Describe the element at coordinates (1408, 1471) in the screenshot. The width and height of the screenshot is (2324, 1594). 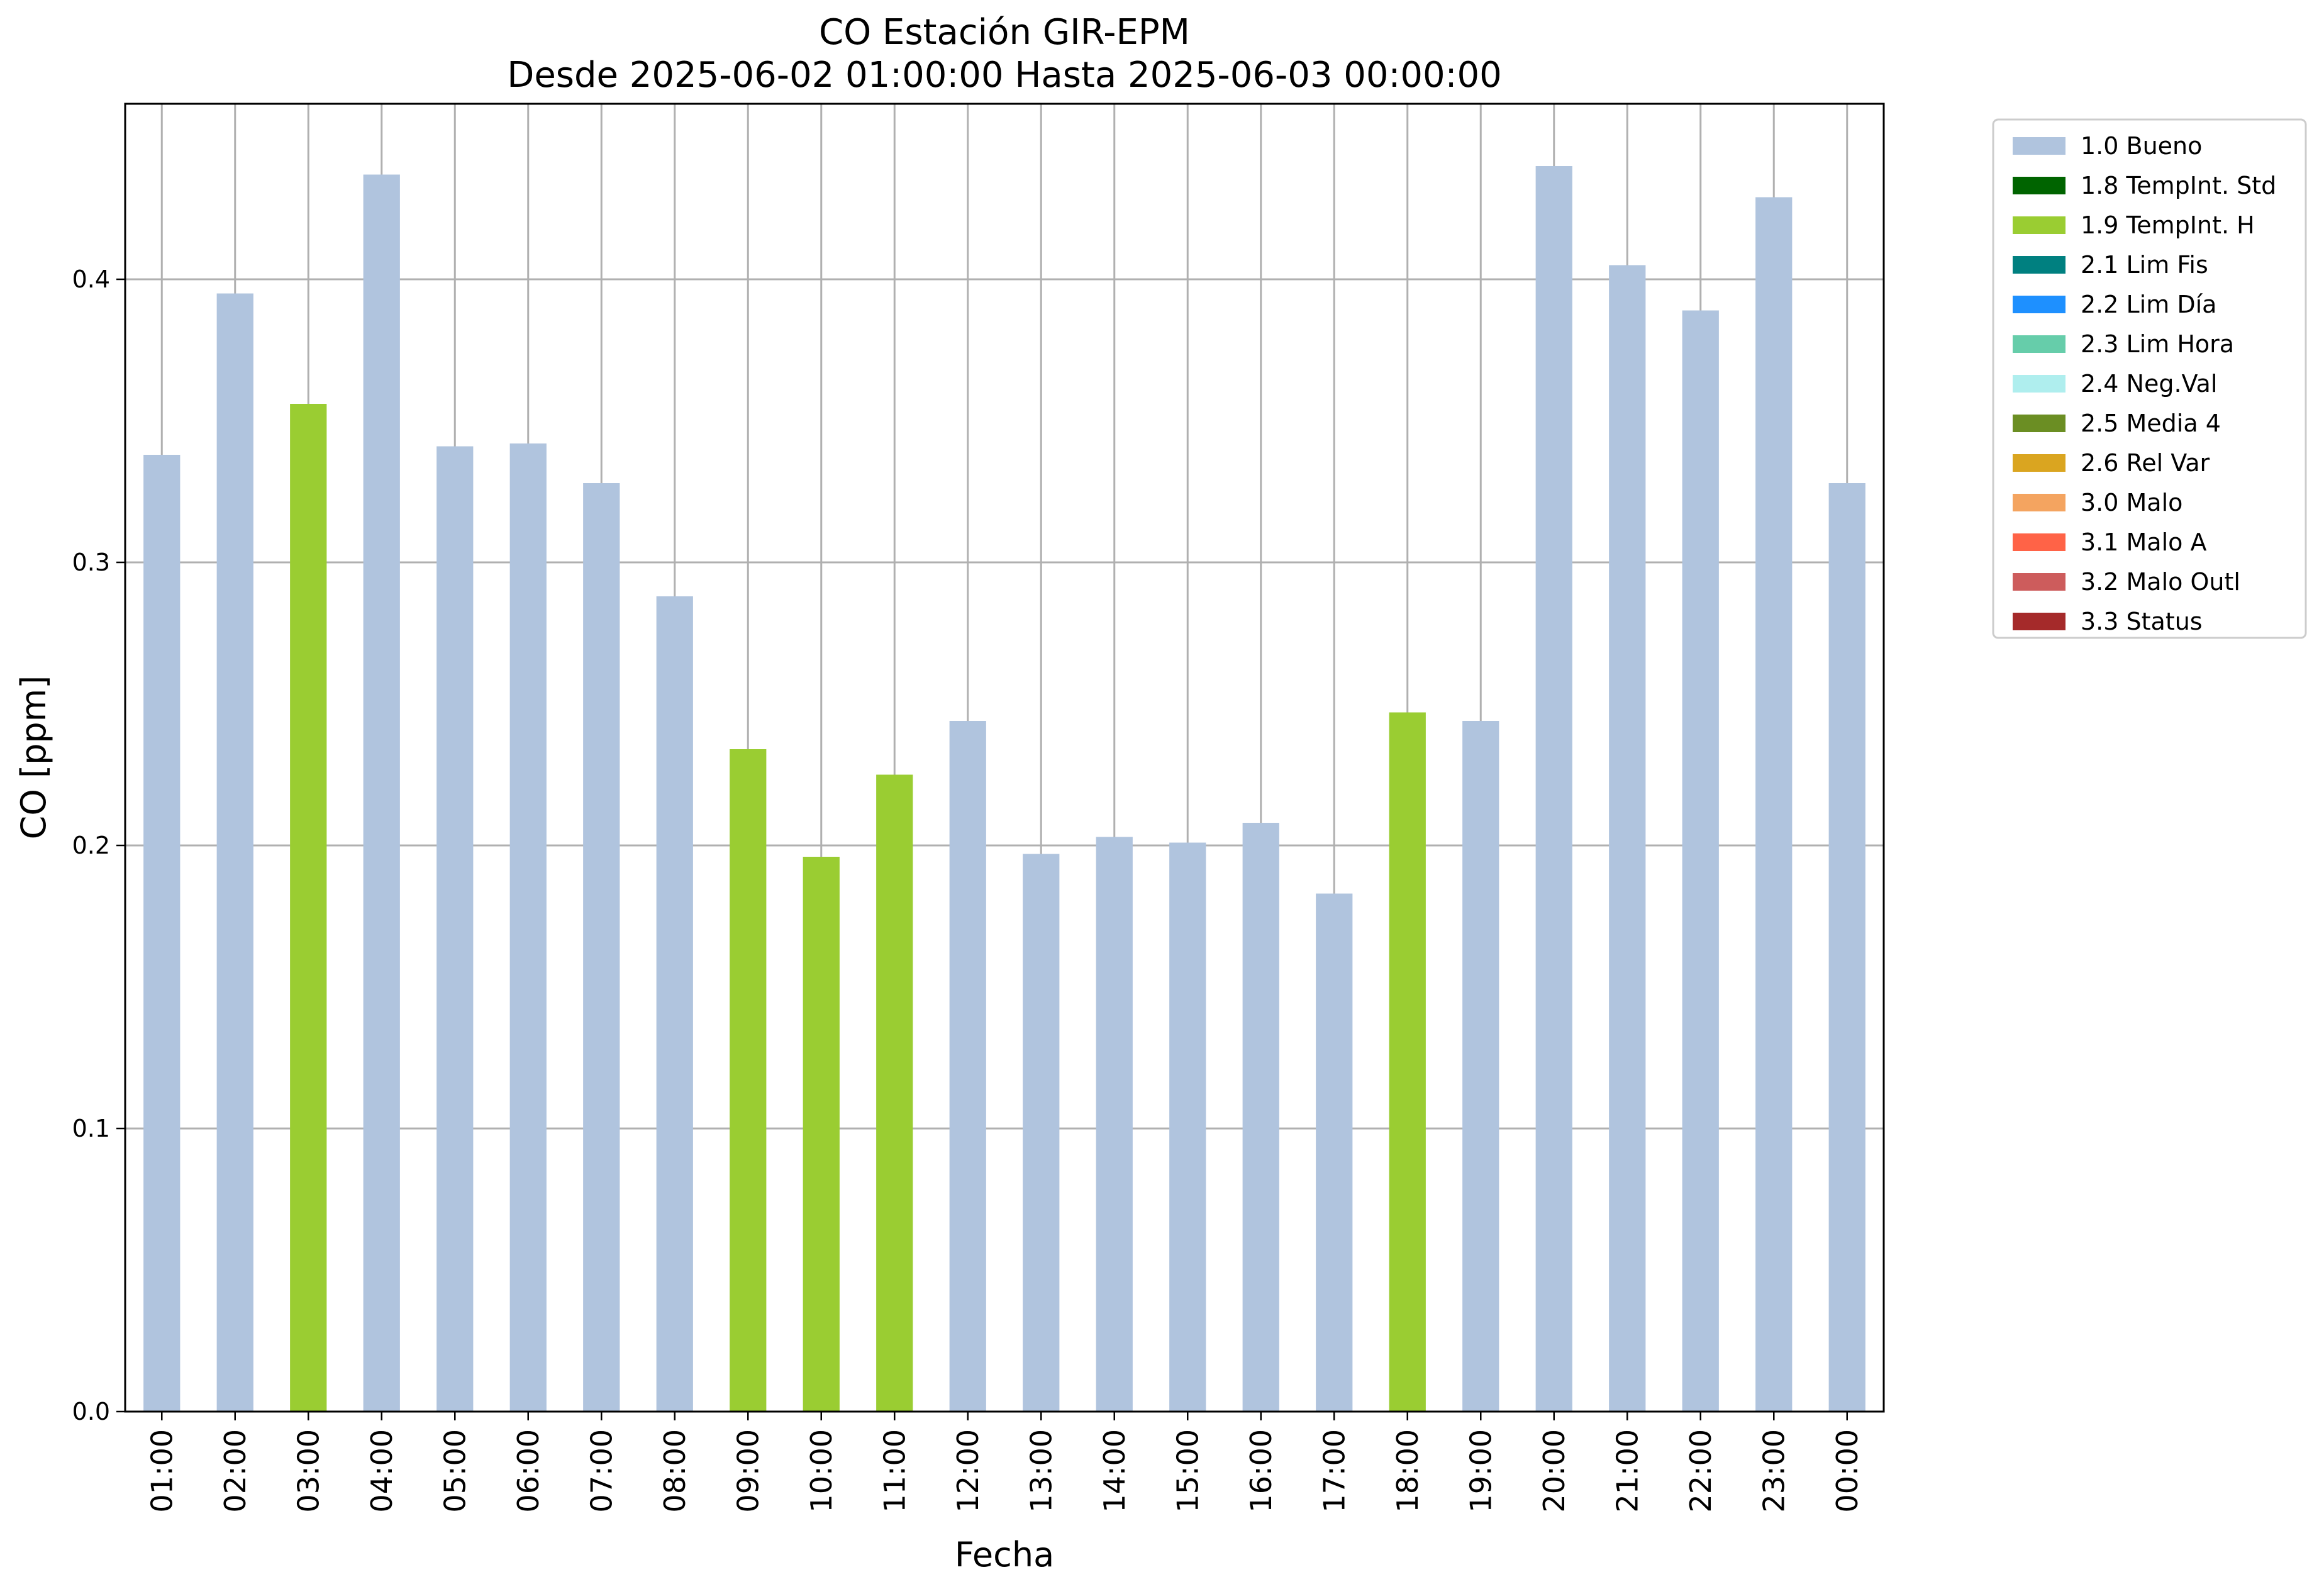
I see `x-tick-label: 18:00` at that location.